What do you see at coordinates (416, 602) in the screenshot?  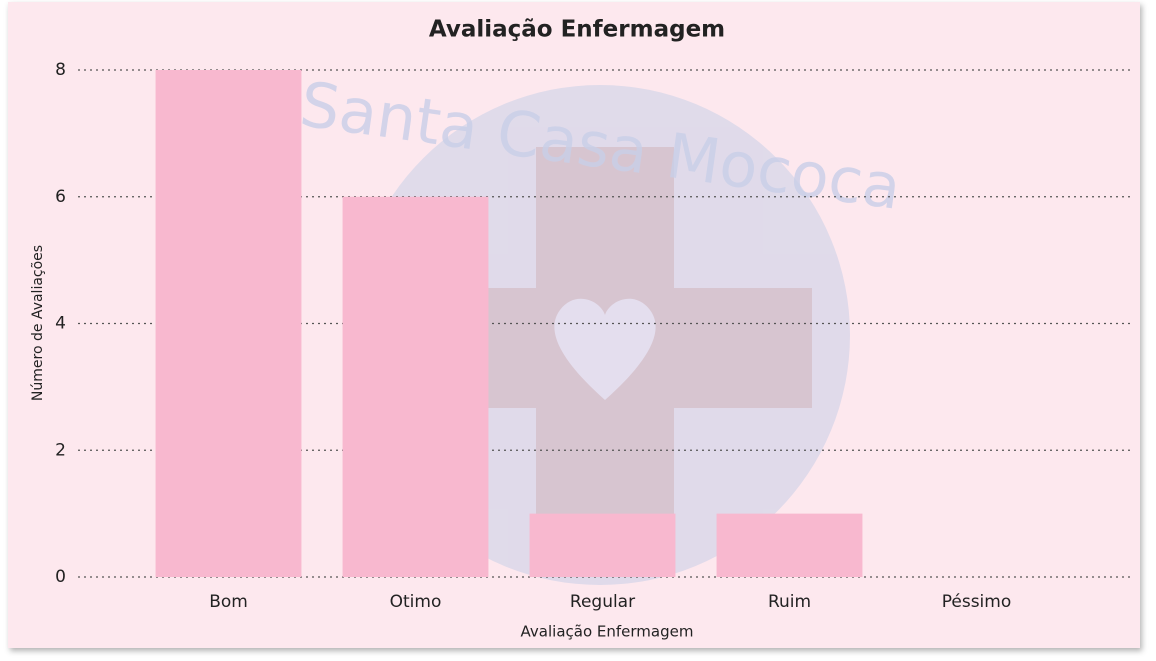 I see `x-tick-label: Otimo` at bounding box center [416, 602].